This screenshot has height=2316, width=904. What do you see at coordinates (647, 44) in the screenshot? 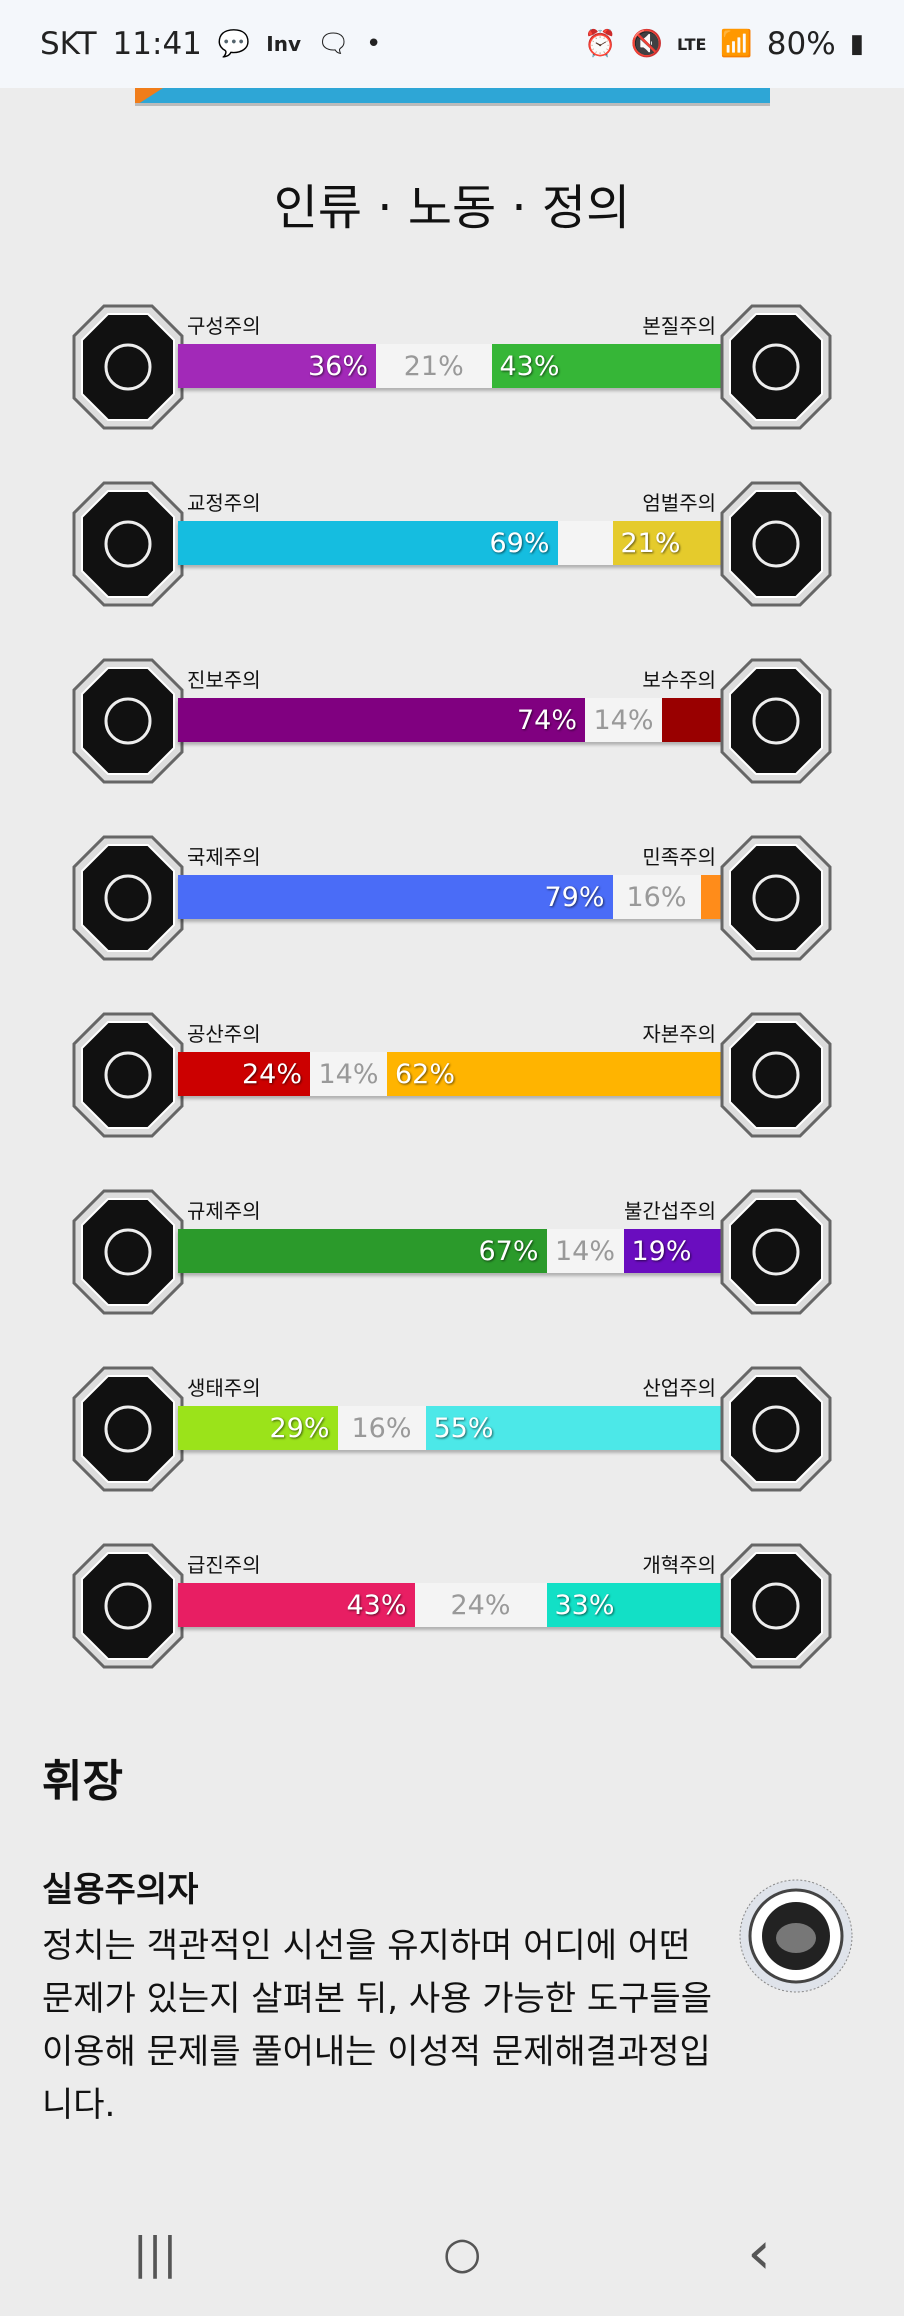
I see `mute-icon: 🔇` at bounding box center [647, 44].